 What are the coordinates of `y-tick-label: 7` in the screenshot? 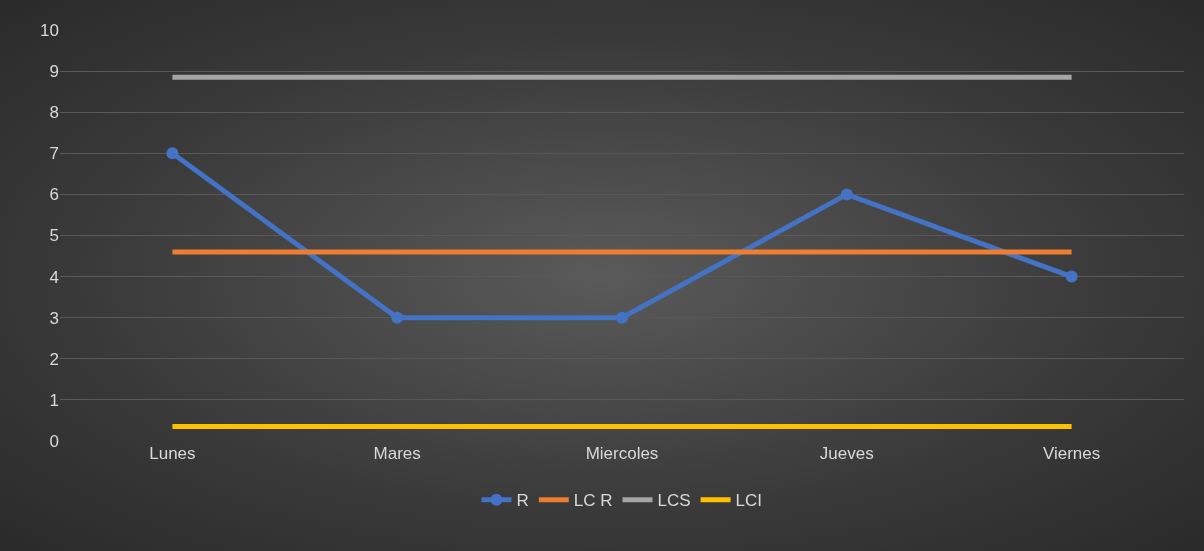 It's located at (54, 154).